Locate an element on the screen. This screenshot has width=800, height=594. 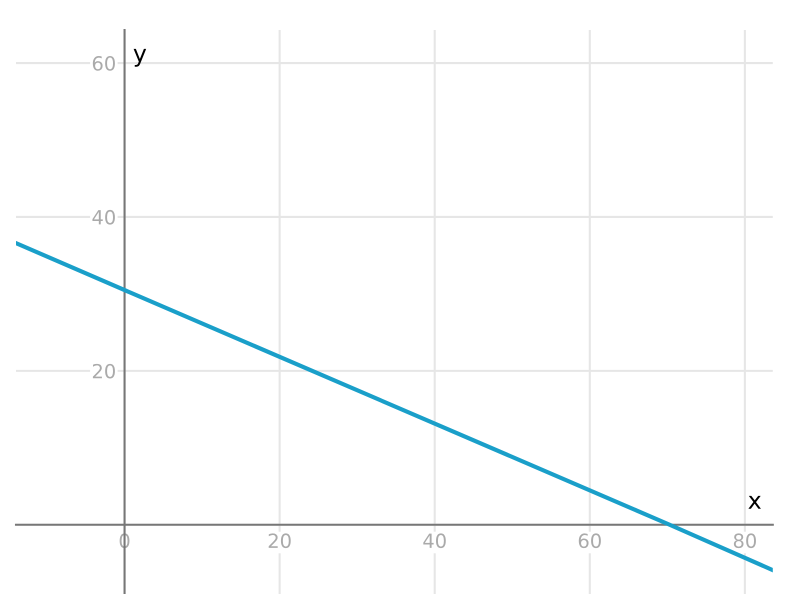
y-tick-label: 40 is located at coordinates (103, 217).